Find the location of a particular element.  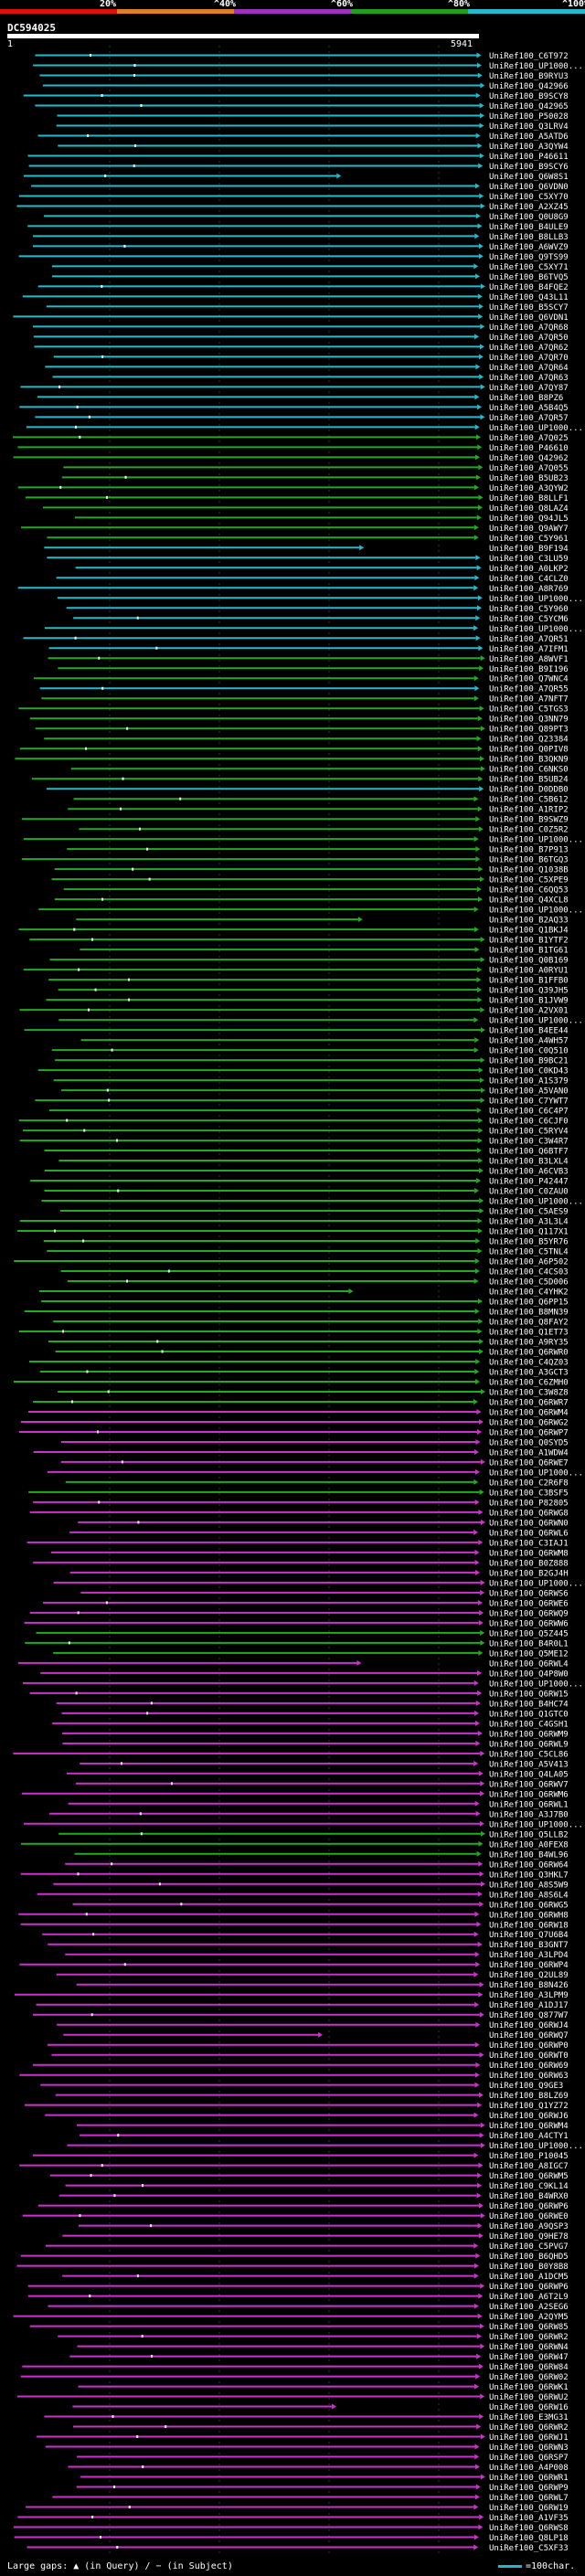

hit-row: UniRef100_Q6RWN0 is located at coordinates (324, 1523).